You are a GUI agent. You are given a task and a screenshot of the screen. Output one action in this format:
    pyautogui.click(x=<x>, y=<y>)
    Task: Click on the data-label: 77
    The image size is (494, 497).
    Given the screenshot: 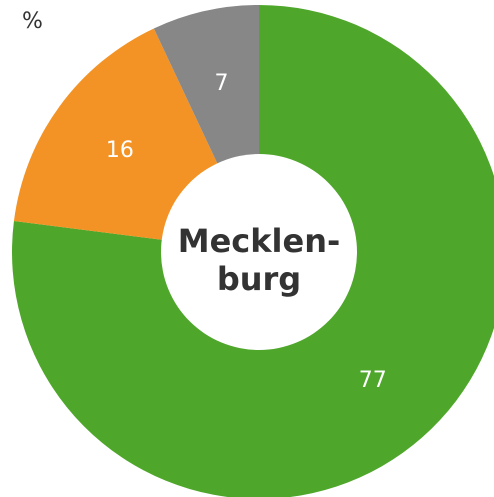 What is the action you would take?
    pyautogui.click(x=373, y=380)
    